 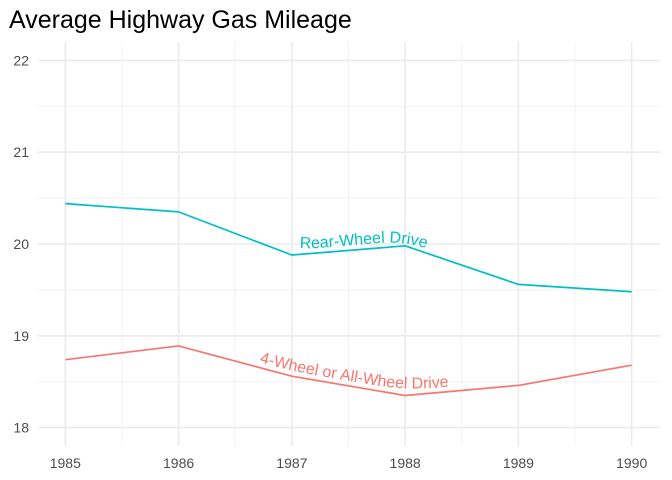 What do you see at coordinates (631, 463) in the screenshot?
I see `x-tick-label: 1990` at bounding box center [631, 463].